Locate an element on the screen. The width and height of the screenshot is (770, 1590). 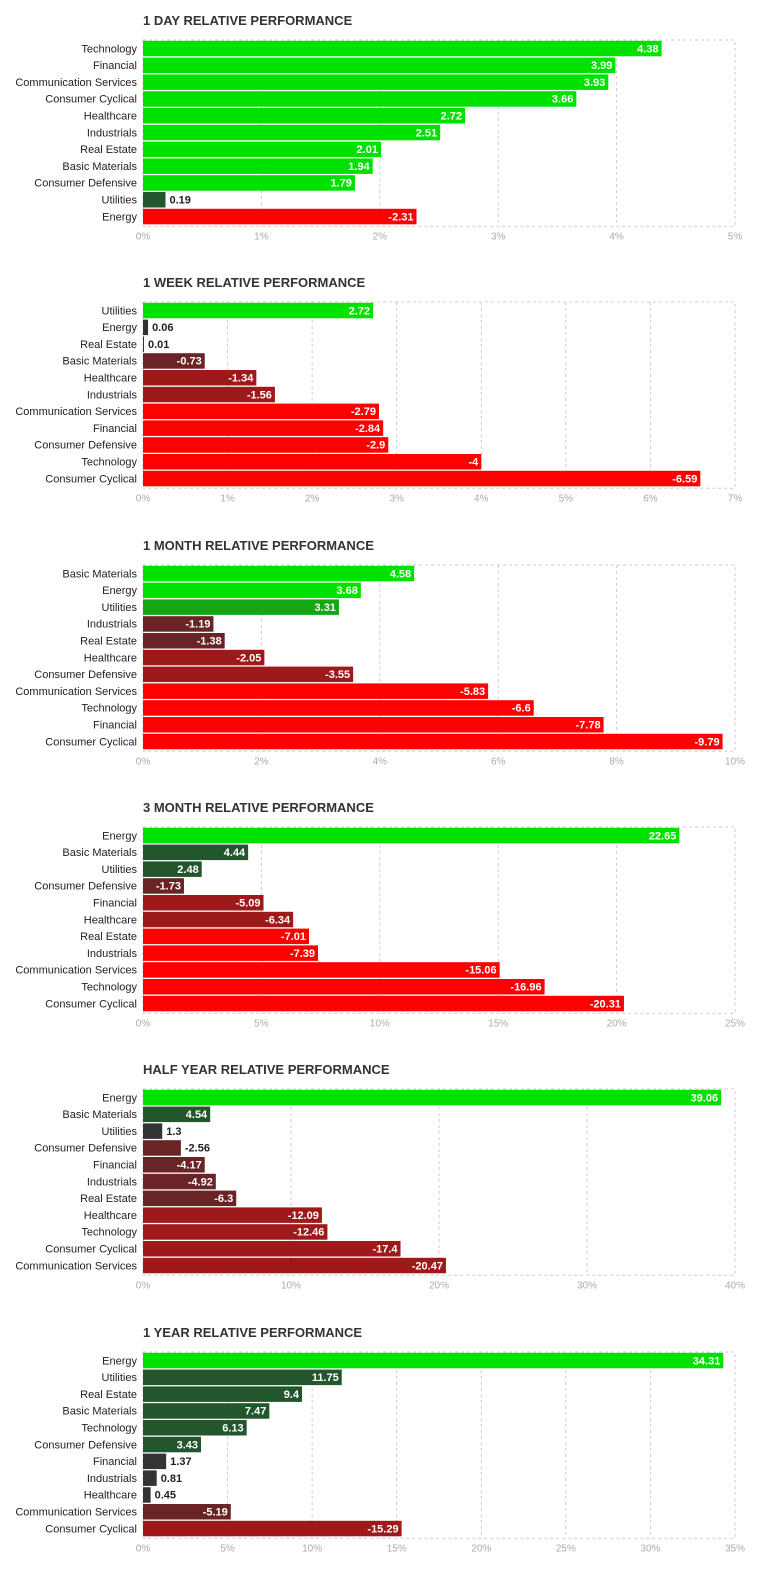
tick-label: 20% is located at coordinates (439, 1285).